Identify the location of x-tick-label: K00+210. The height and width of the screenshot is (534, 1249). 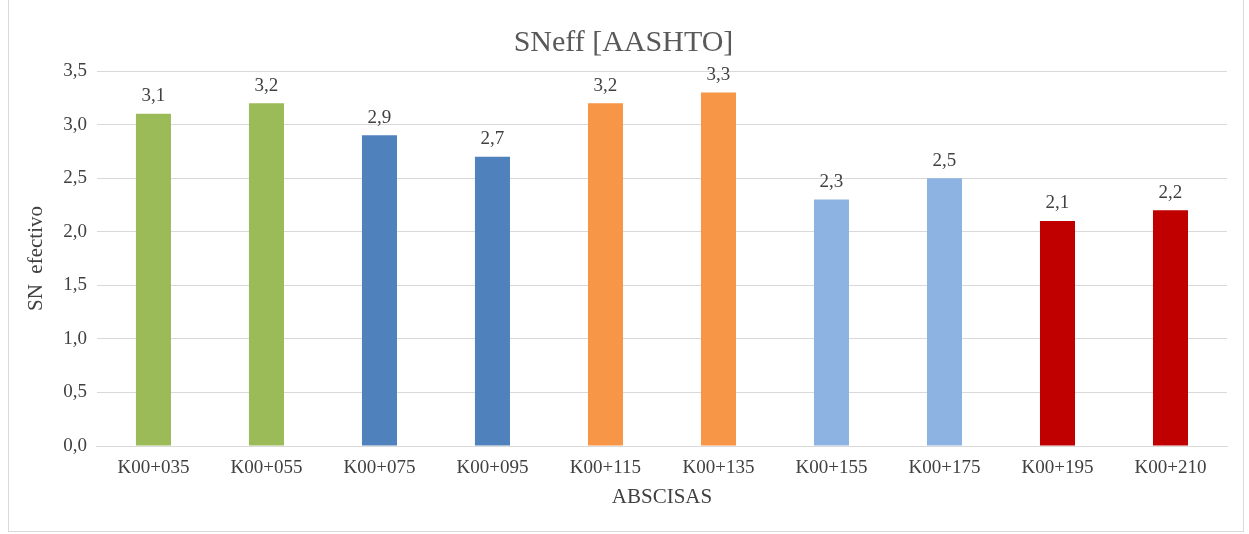
(1170, 467).